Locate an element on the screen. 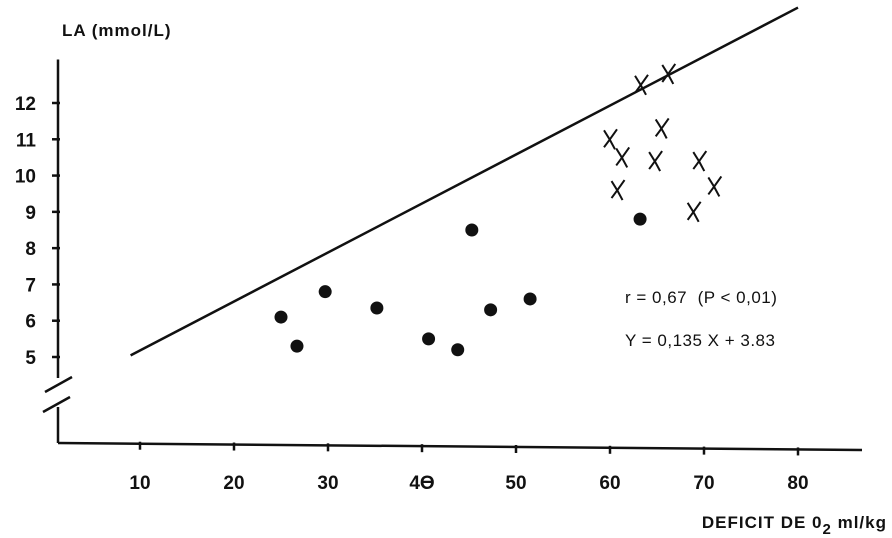 This screenshot has width=892, height=538. y-tick-label: 10 is located at coordinates (25, 177).